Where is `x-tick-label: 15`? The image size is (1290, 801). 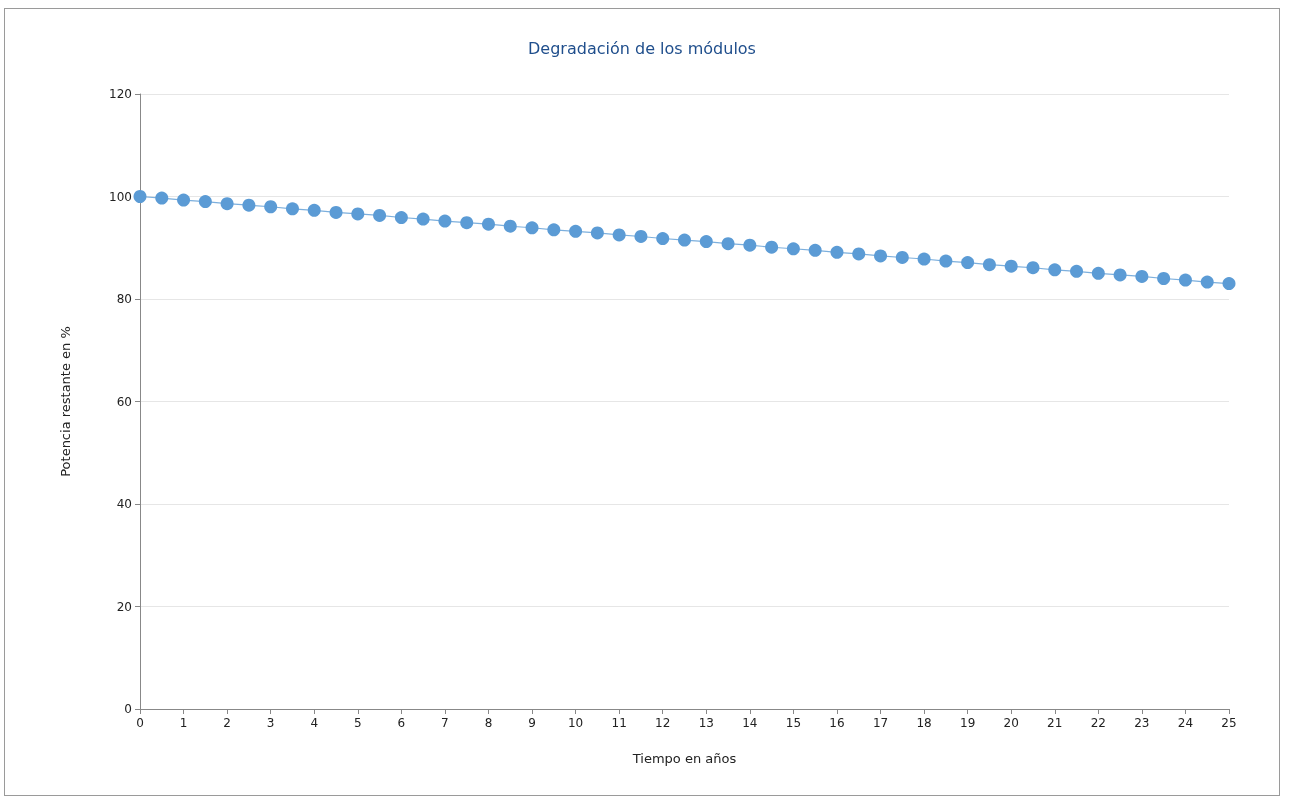
x-tick-label: 15 is located at coordinates (793, 723).